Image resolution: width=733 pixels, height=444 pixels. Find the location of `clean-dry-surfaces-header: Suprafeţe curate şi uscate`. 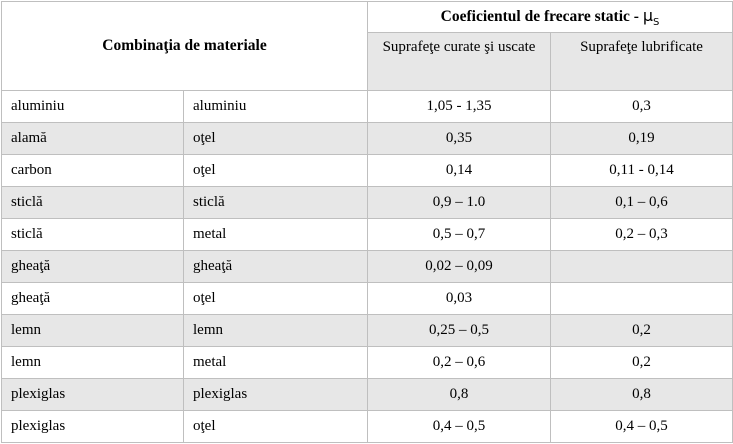

clean-dry-surfaces-header: Suprafeţe curate şi uscate is located at coordinates (459, 61).